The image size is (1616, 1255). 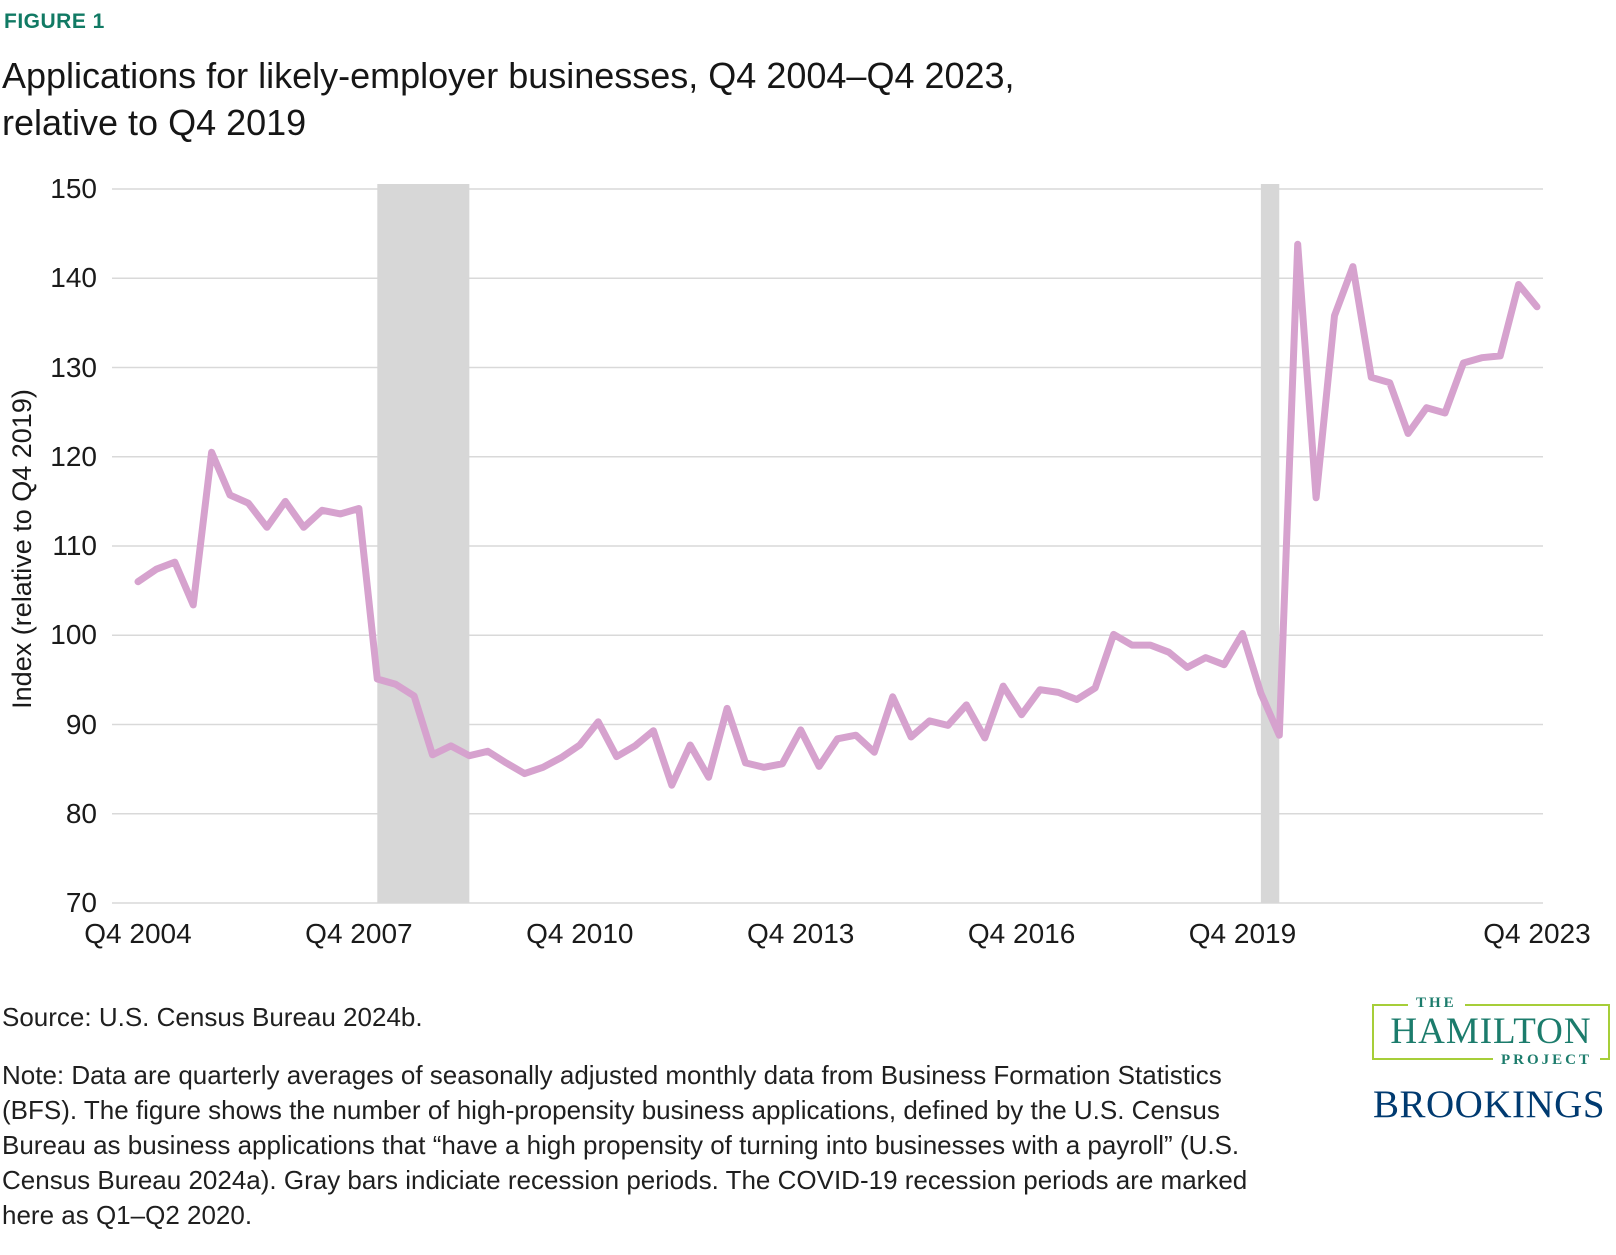 I want to click on y-tick-label: 150, so click(x=73, y=188).